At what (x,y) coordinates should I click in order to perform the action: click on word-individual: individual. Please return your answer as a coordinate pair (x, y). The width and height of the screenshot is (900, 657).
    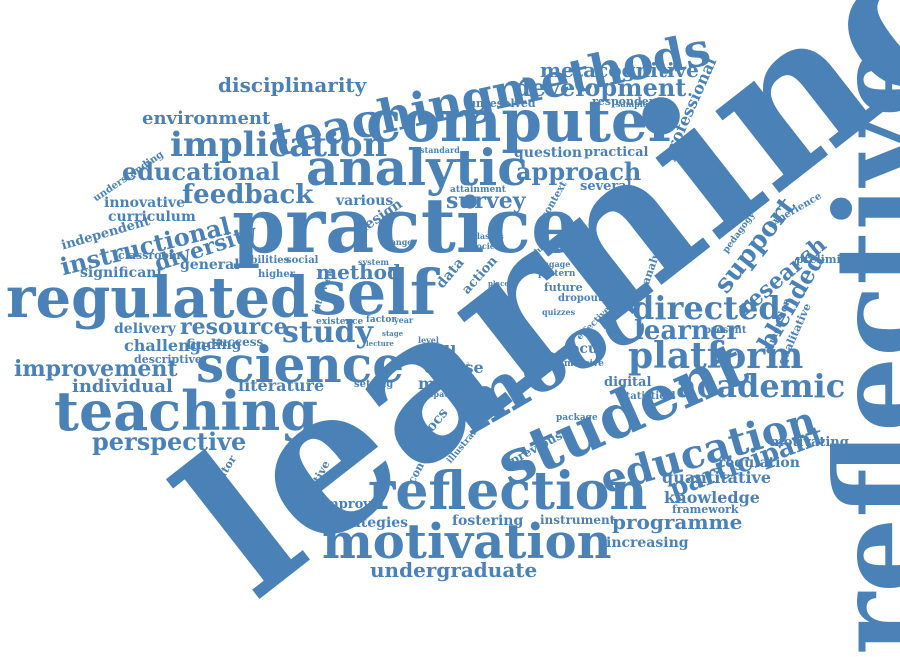
    Looking at the image, I should click on (122, 386).